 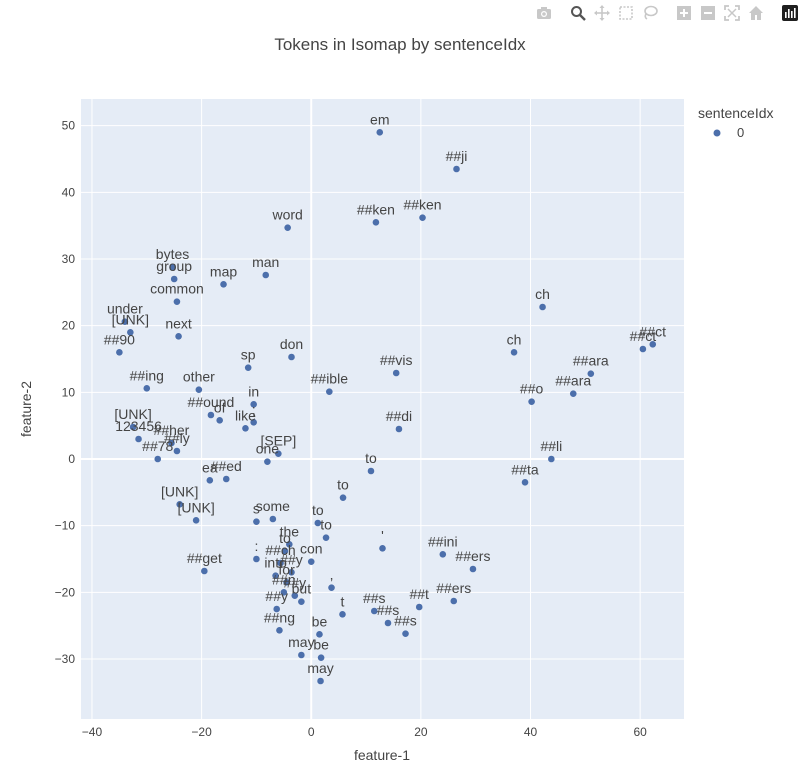 I want to click on data-label: bytes, so click(x=172, y=254).